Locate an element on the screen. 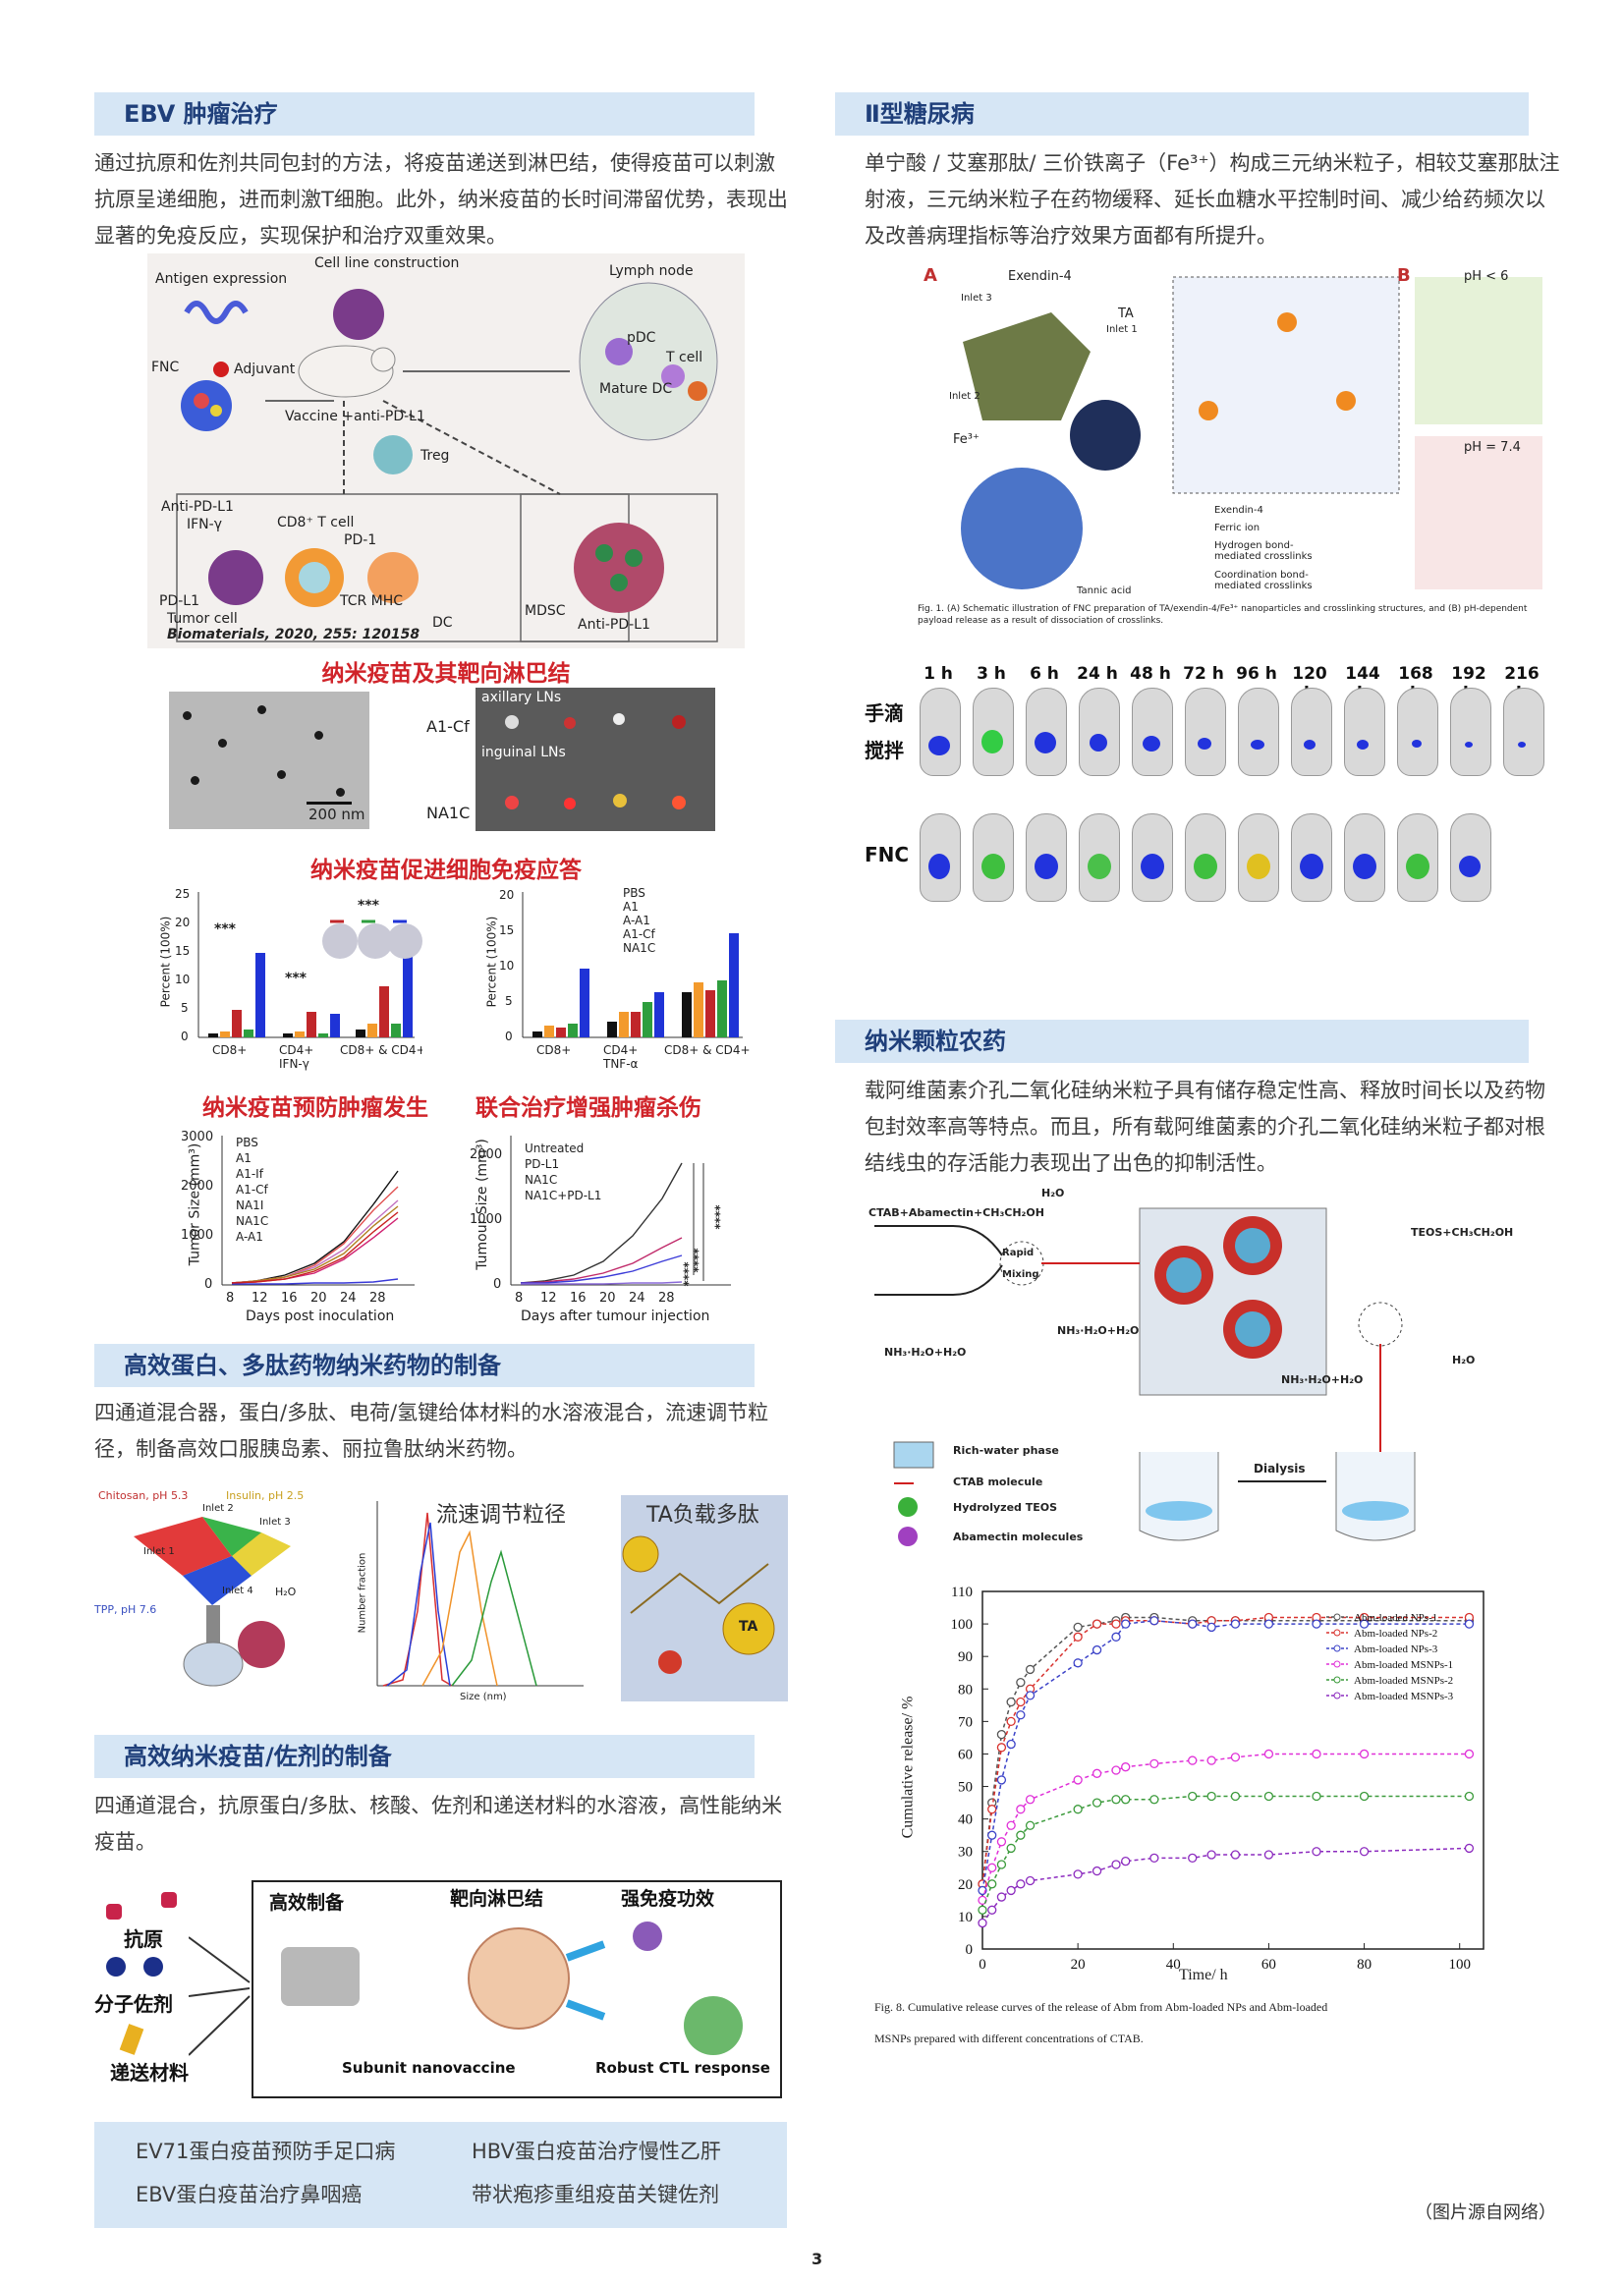 This screenshot has height=2284, width=1624. release-xtick: 80 is located at coordinates (1364, 1965).